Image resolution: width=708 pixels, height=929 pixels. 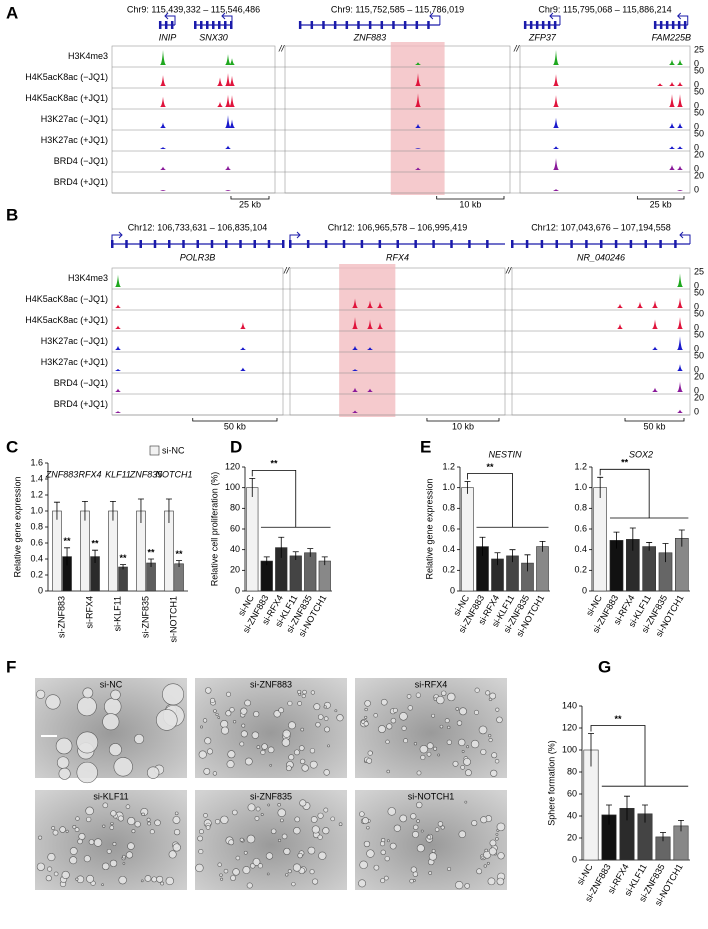 What do you see at coordinates (696, 168) in the screenshot?
I see `track-scale-min: 0` at bounding box center [696, 168].